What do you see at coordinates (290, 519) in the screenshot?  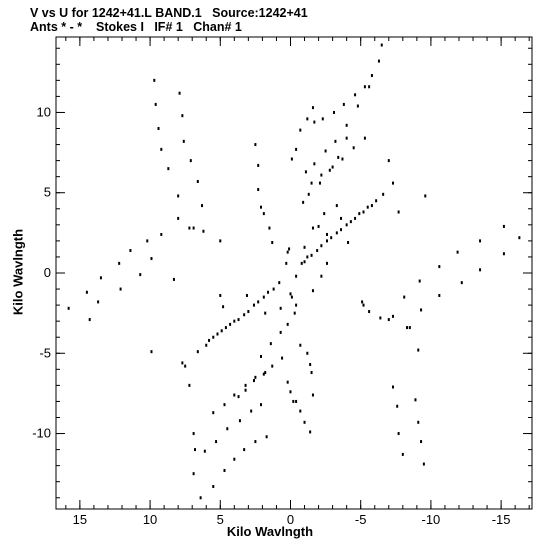 I see `x-tick-label: 0` at bounding box center [290, 519].